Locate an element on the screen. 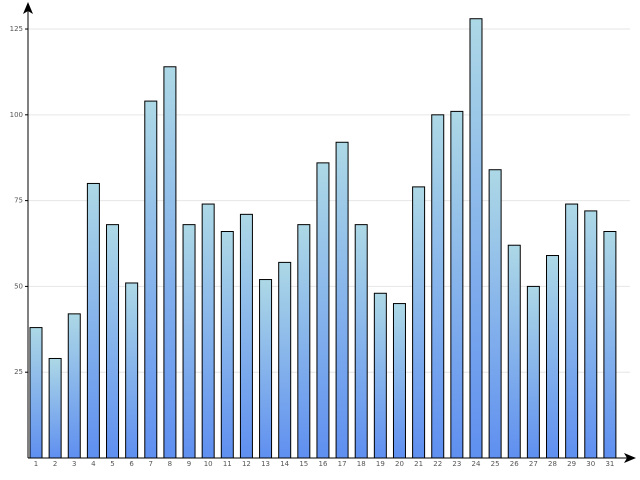 Image resolution: width=640 pixels, height=480 pixels. x-tick-label: 17 is located at coordinates (342, 464).